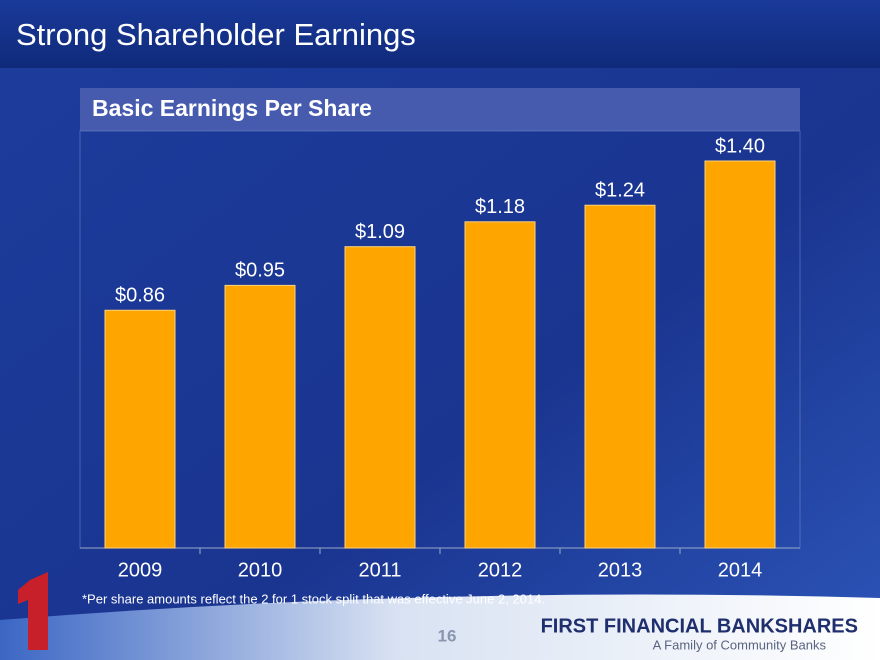 This screenshot has height=660, width=880. I want to click on title-bar, so click(440, 34).